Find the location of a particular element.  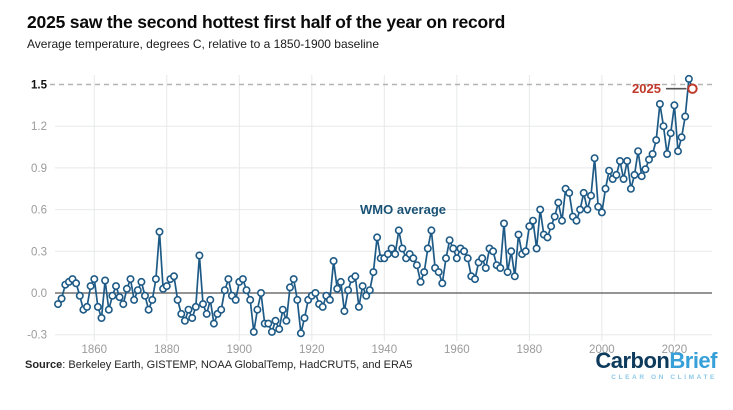

x-tick-label: 1980 is located at coordinates (530, 350).